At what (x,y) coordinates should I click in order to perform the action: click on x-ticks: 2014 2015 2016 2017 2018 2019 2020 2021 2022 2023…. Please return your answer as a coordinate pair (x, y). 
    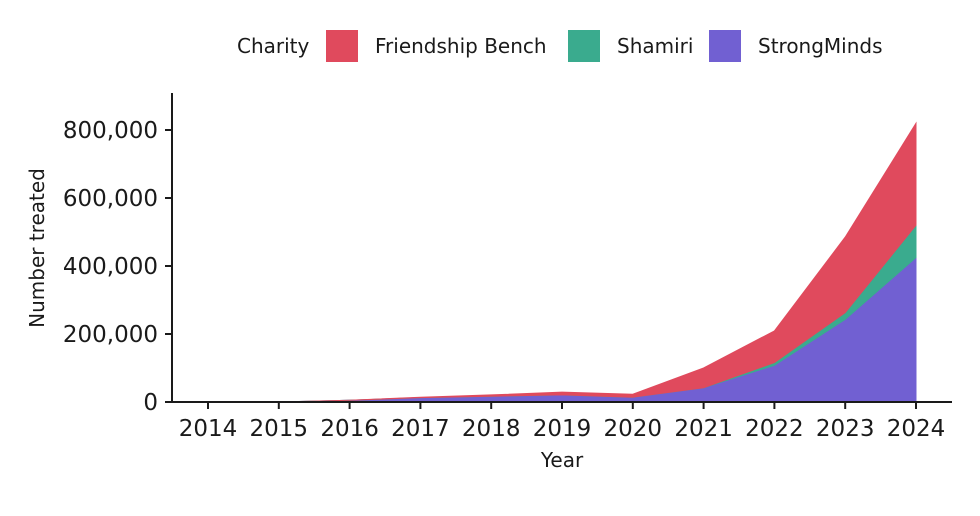
    Looking at the image, I should click on (562, 422).